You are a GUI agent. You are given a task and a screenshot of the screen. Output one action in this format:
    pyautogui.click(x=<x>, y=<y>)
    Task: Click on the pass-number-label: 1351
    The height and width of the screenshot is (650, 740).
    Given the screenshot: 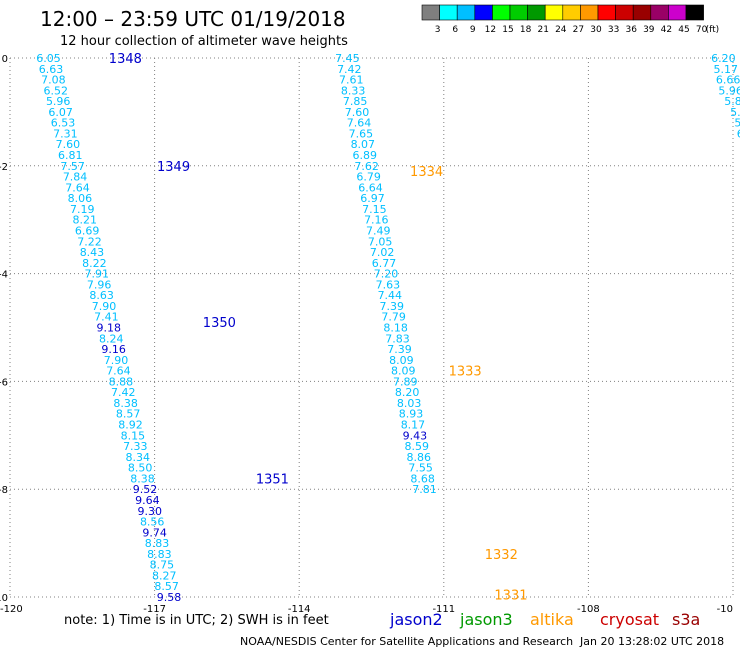 What is the action you would take?
    pyautogui.click(x=272, y=479)
    